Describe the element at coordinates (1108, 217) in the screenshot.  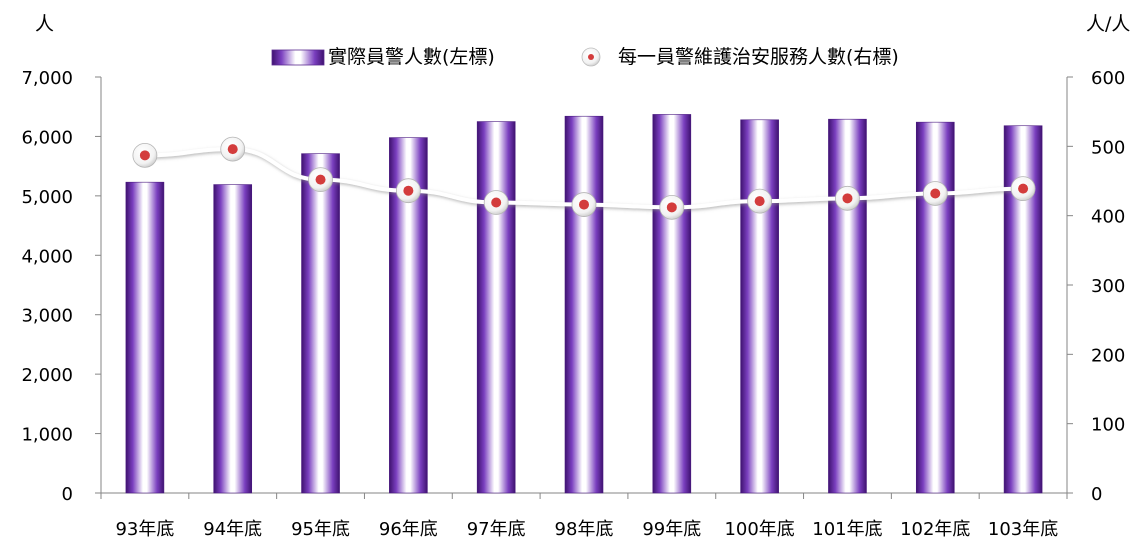
I see `right-tick-label: 400` at that location.